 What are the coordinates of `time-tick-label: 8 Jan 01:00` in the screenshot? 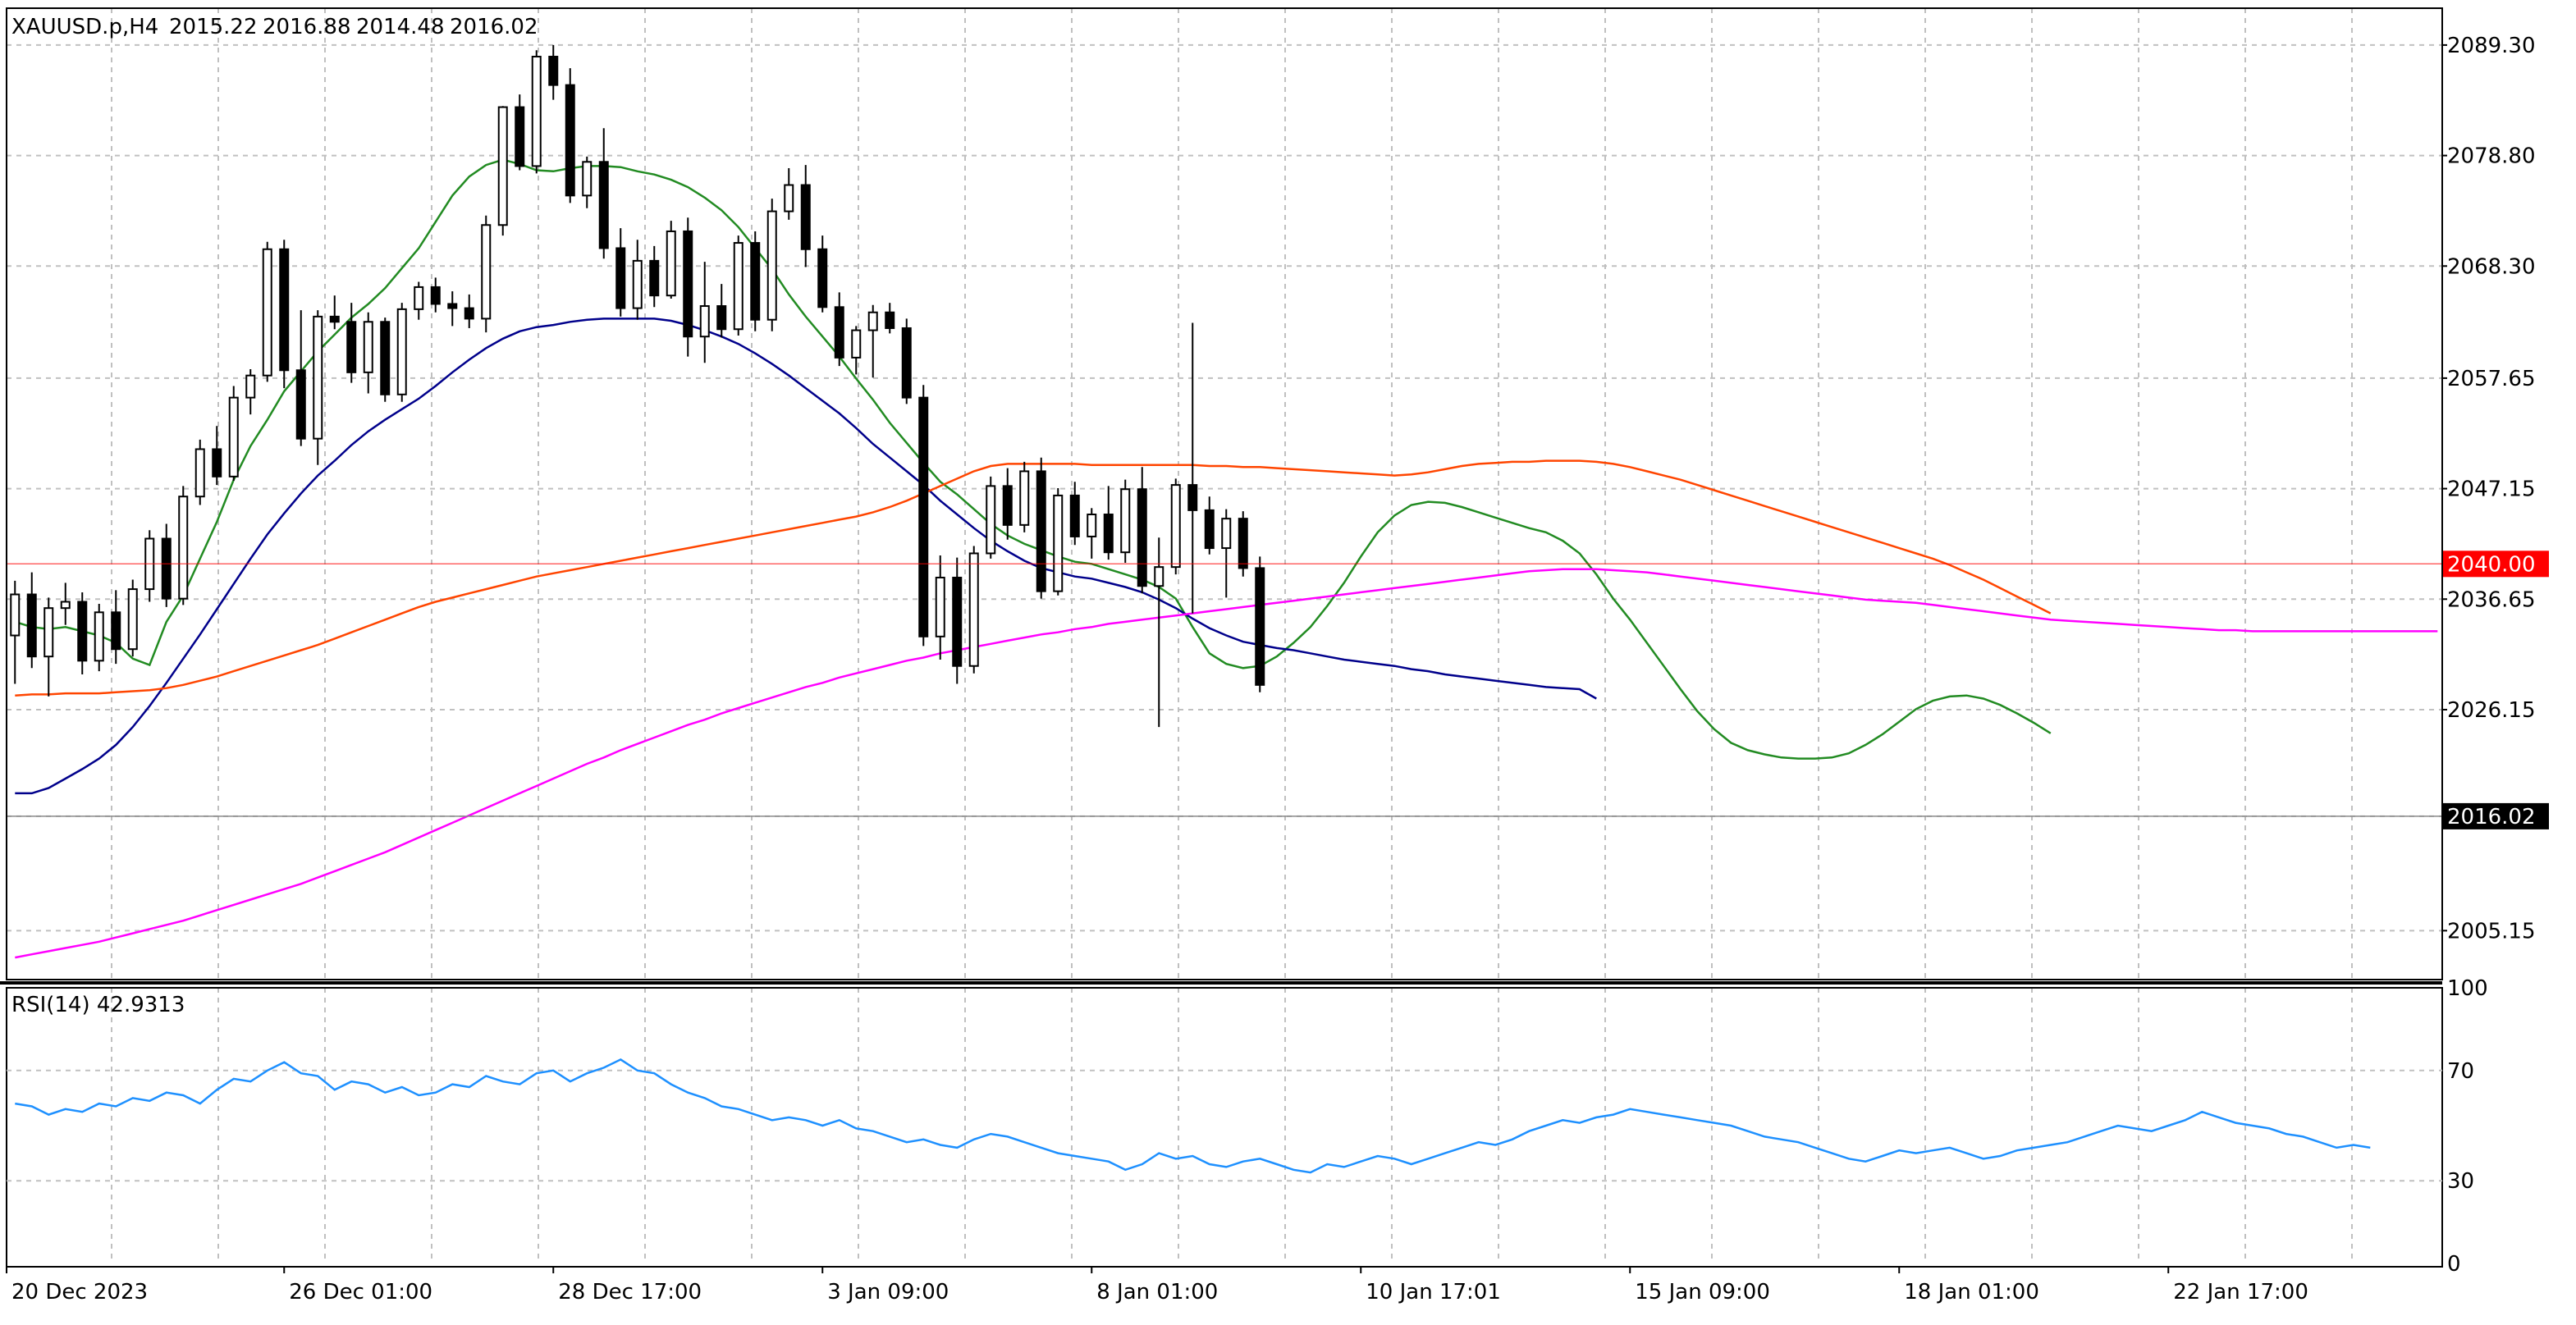 It's located at (1157, 1292).